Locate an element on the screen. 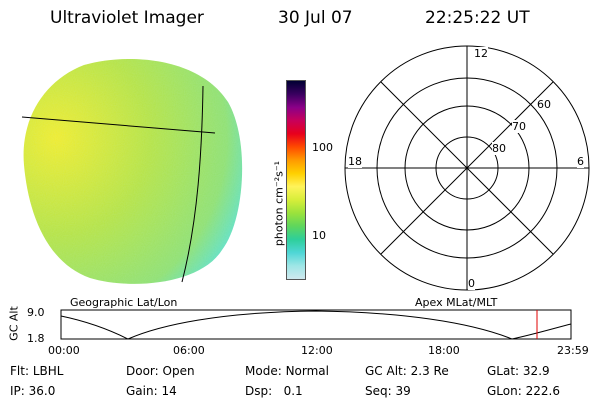 The height and width of the screenshot is (400, 600). info-ip: IP: 36.0 is located at coordinates (33, 391).